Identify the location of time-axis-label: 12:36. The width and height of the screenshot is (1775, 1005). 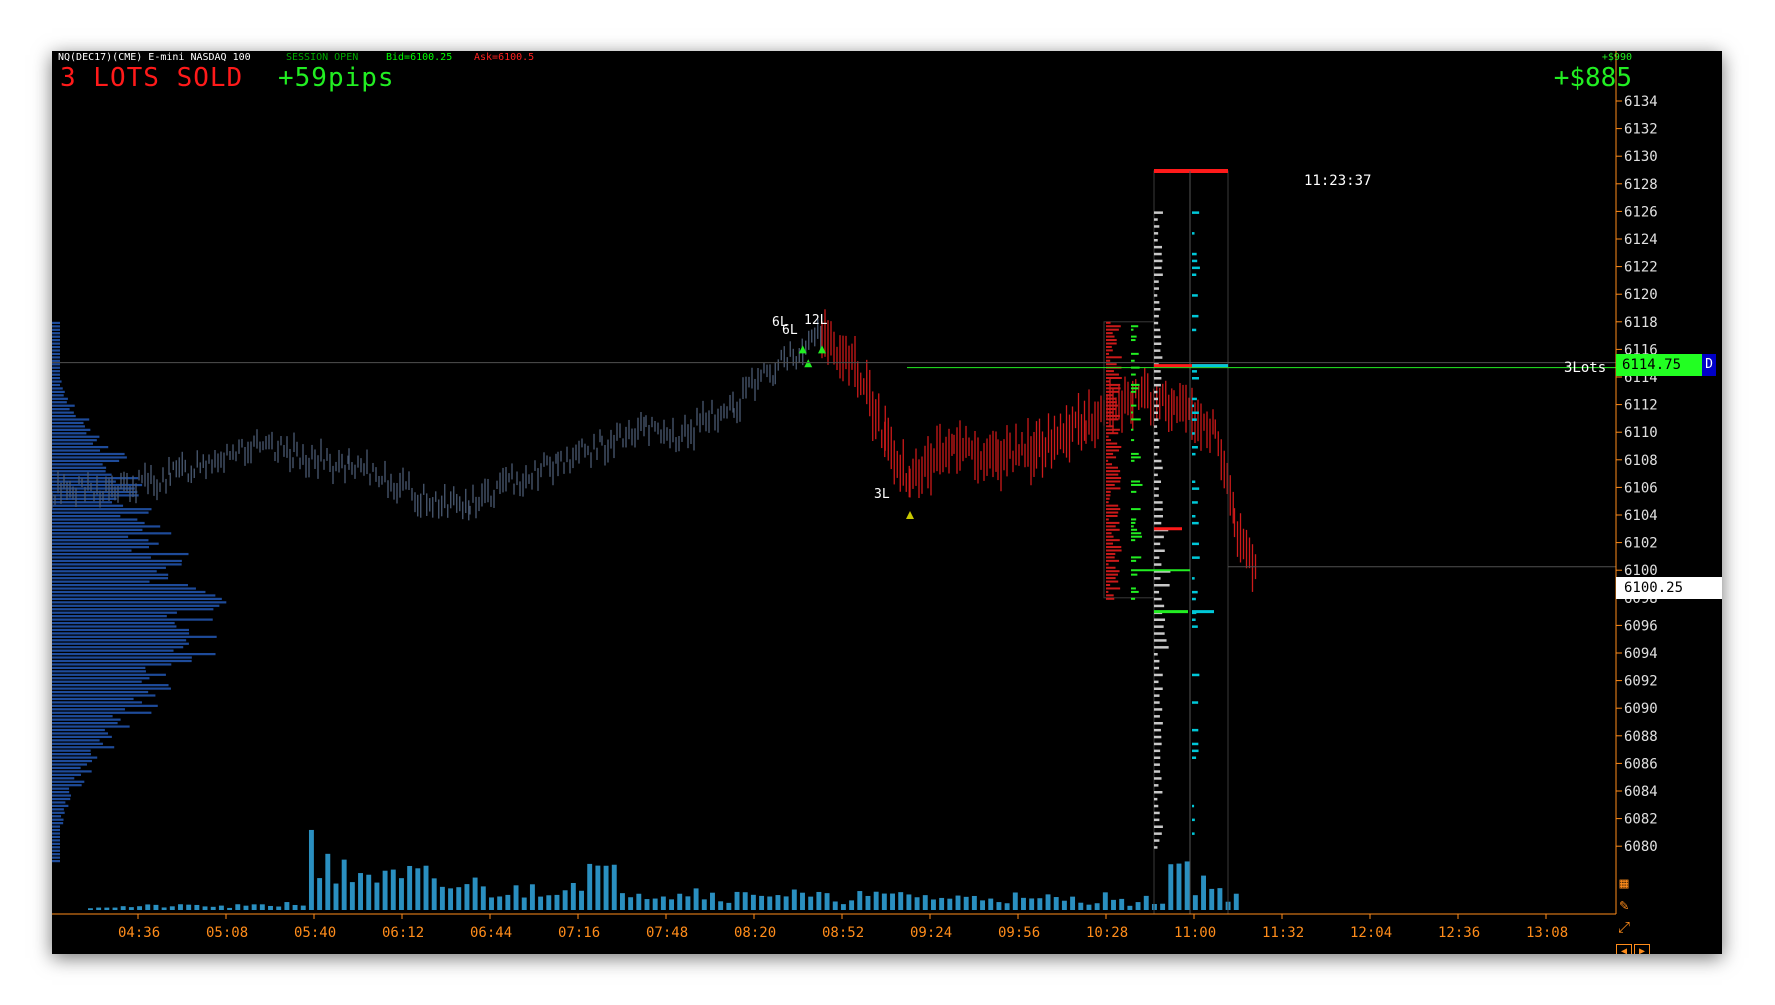
(1459, 933).